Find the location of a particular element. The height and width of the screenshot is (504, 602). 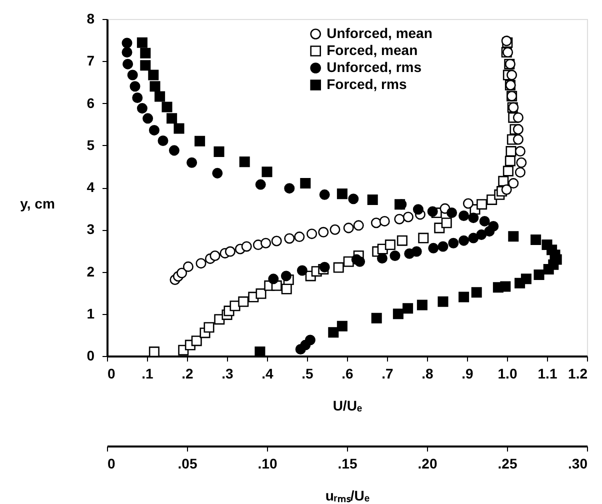

x-axis-title: U/Uₑ is located at coordinates (347, 406).